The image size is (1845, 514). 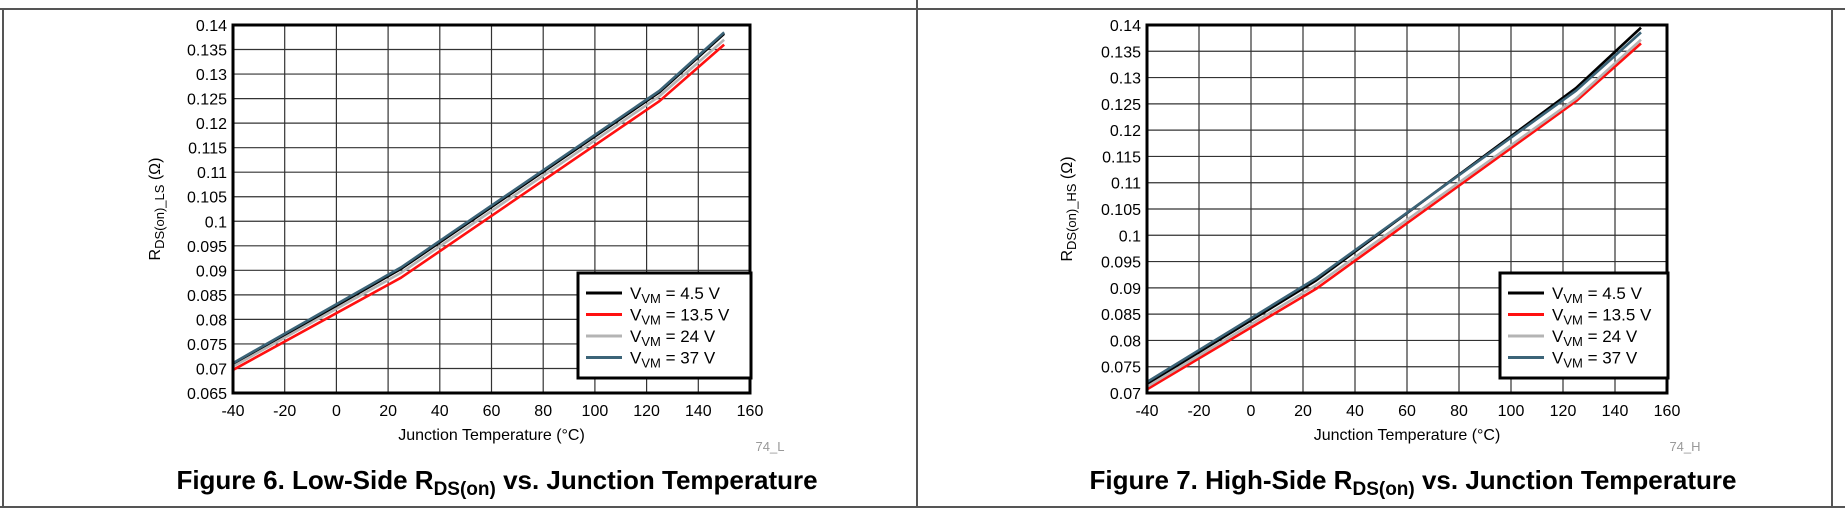 What do you see at coordinates (3, 258) in the screenshot?
I see `left-border` at bounding box center [3, 258].